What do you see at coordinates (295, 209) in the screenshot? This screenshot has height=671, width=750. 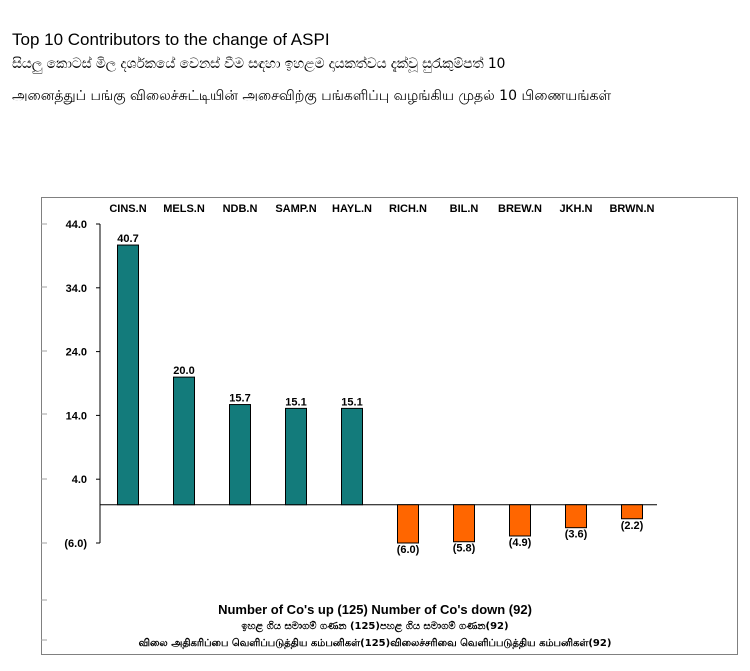 I see `category-label: SAMP.N` at bounding box center [295, 209].